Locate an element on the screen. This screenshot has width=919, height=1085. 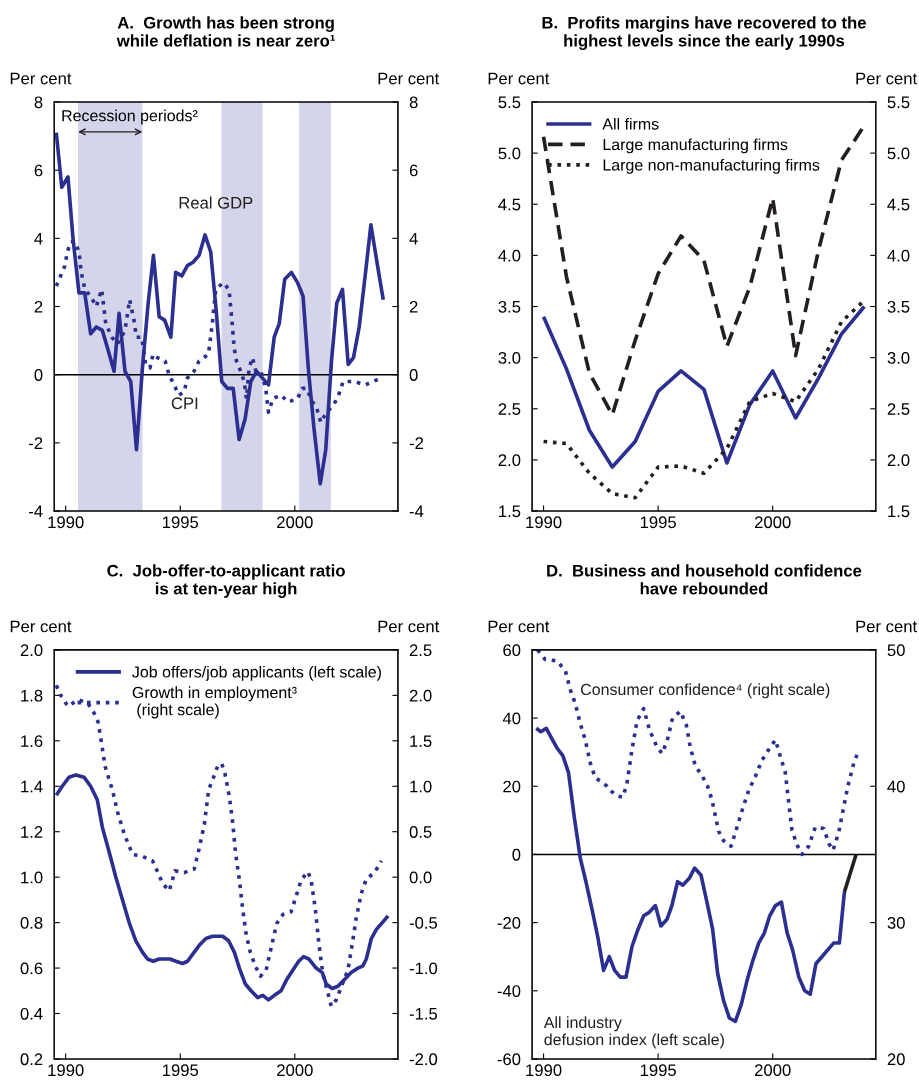
y-tick-label: 5.5 is located at coordinates (509, 102).